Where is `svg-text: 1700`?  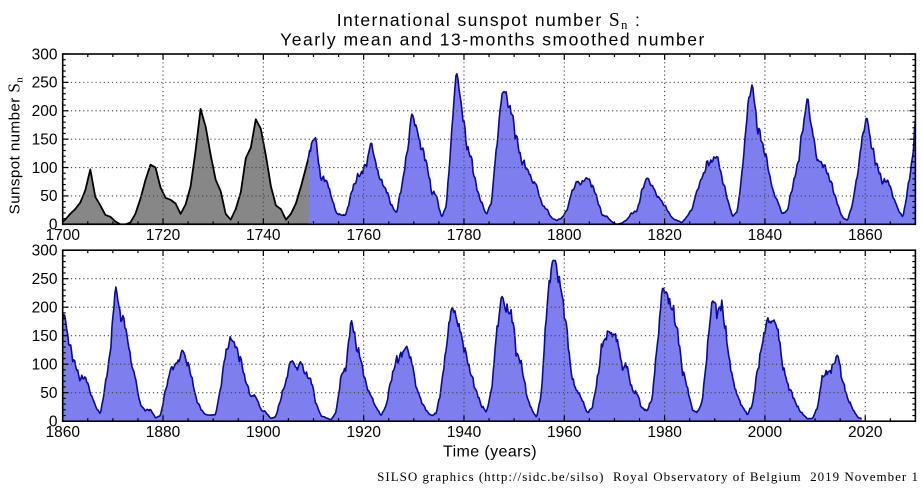
svg-text: 1700 is located at coordinates (62, 235).